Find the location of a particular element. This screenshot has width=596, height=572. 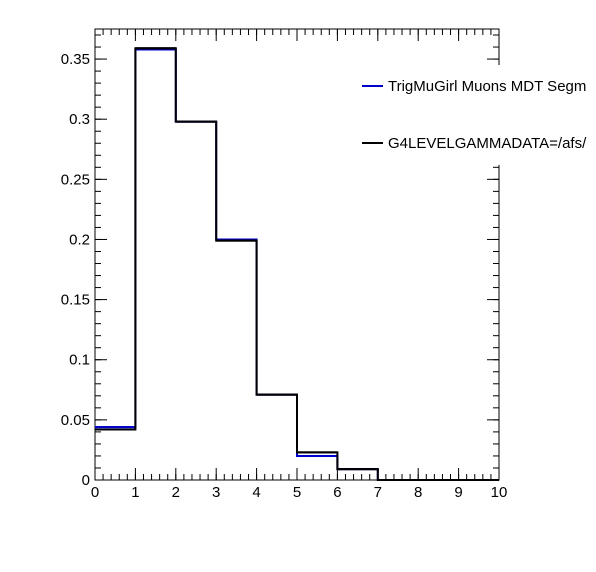

y-tick-label: 0.1 is located at coordinates (79, 360).